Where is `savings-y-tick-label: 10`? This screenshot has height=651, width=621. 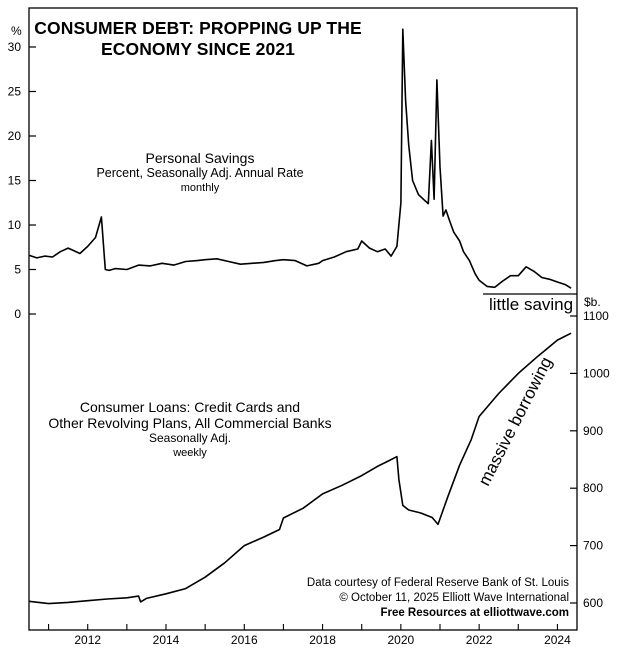 savings-y-tick-label: 10 is located at coordinates (15, 225).